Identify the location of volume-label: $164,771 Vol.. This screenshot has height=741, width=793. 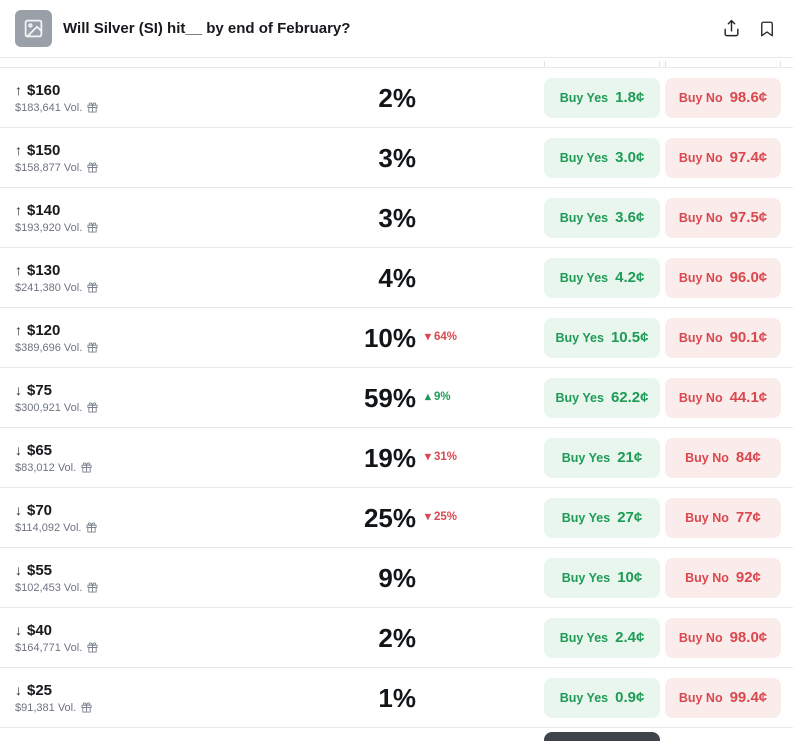
(49, 647).